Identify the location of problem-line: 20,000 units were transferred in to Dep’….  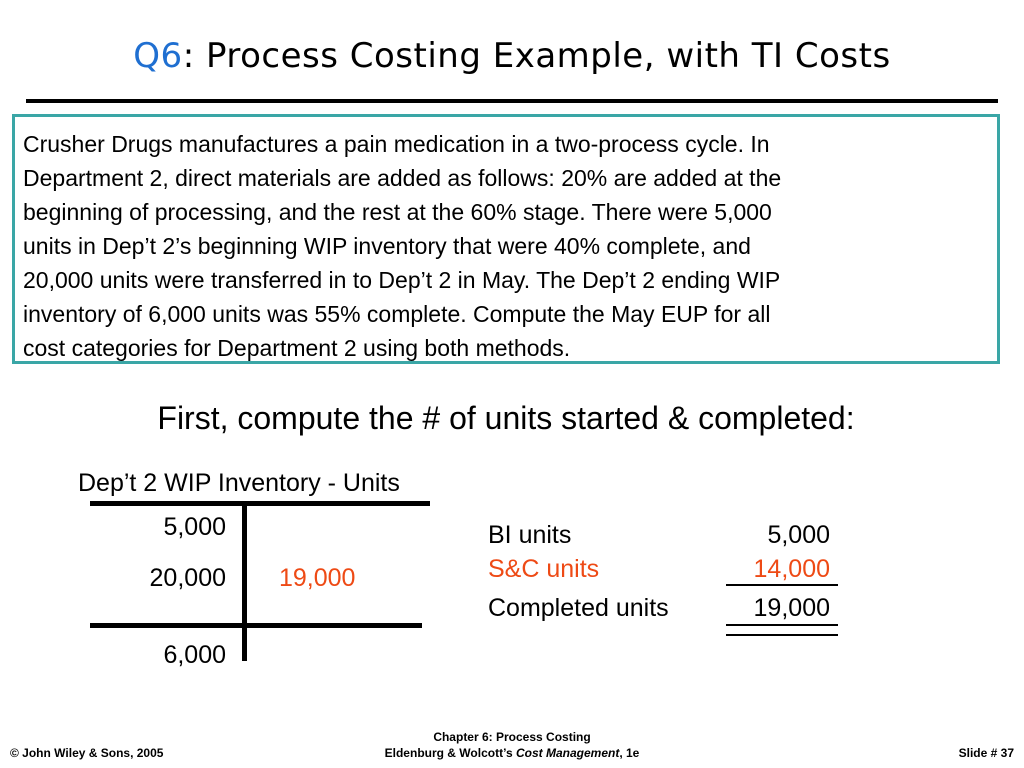
(402, 280).